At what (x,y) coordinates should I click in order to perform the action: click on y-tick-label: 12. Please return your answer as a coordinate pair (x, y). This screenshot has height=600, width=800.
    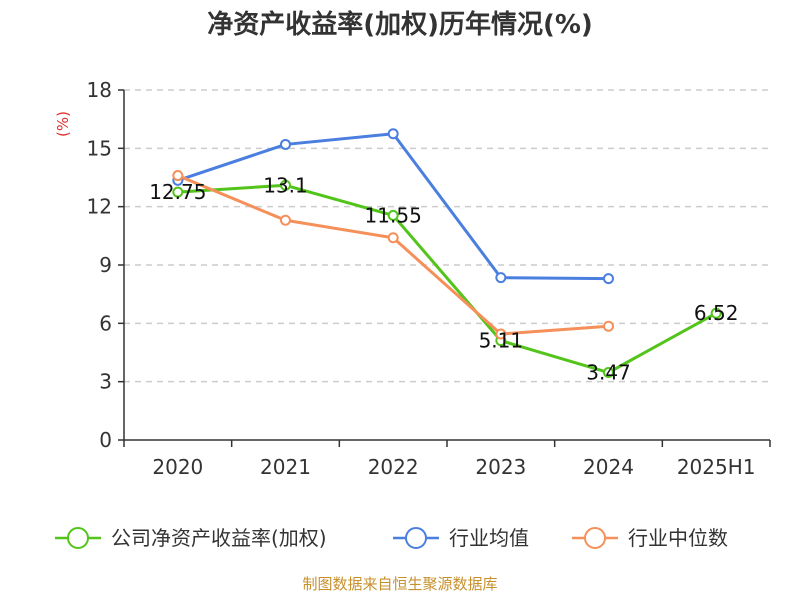
    Looking at the image, I should click on (99, 207).